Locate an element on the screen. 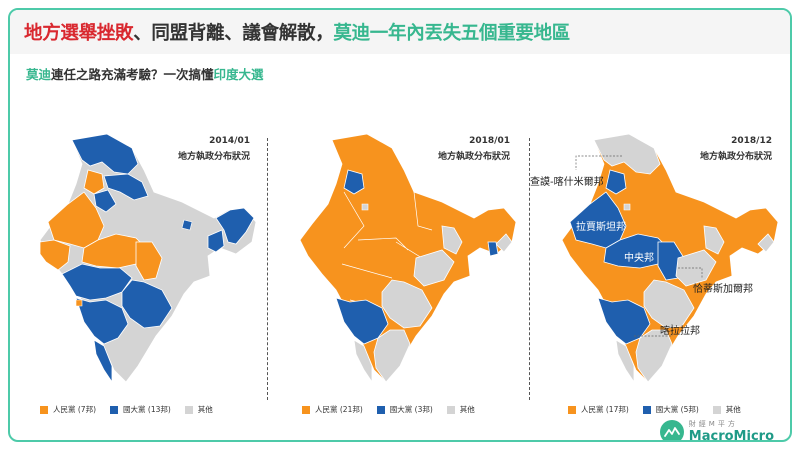 This screenshot has height=450, width=800. title-green: 莫迪一年內丟失五個重要地區 is located at coordinates (452, 33).